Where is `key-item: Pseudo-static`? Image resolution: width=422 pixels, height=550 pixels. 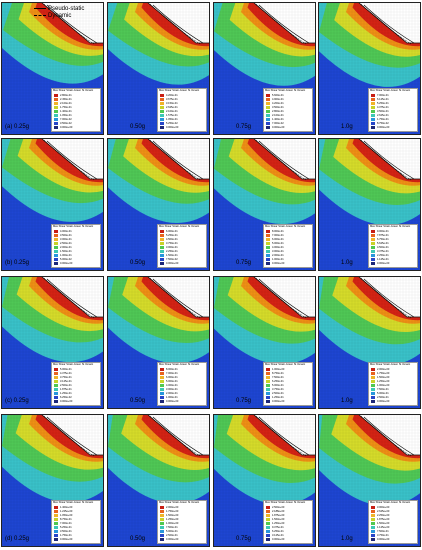 key-item: Pseudo-static is located at coordinates (59, 8).